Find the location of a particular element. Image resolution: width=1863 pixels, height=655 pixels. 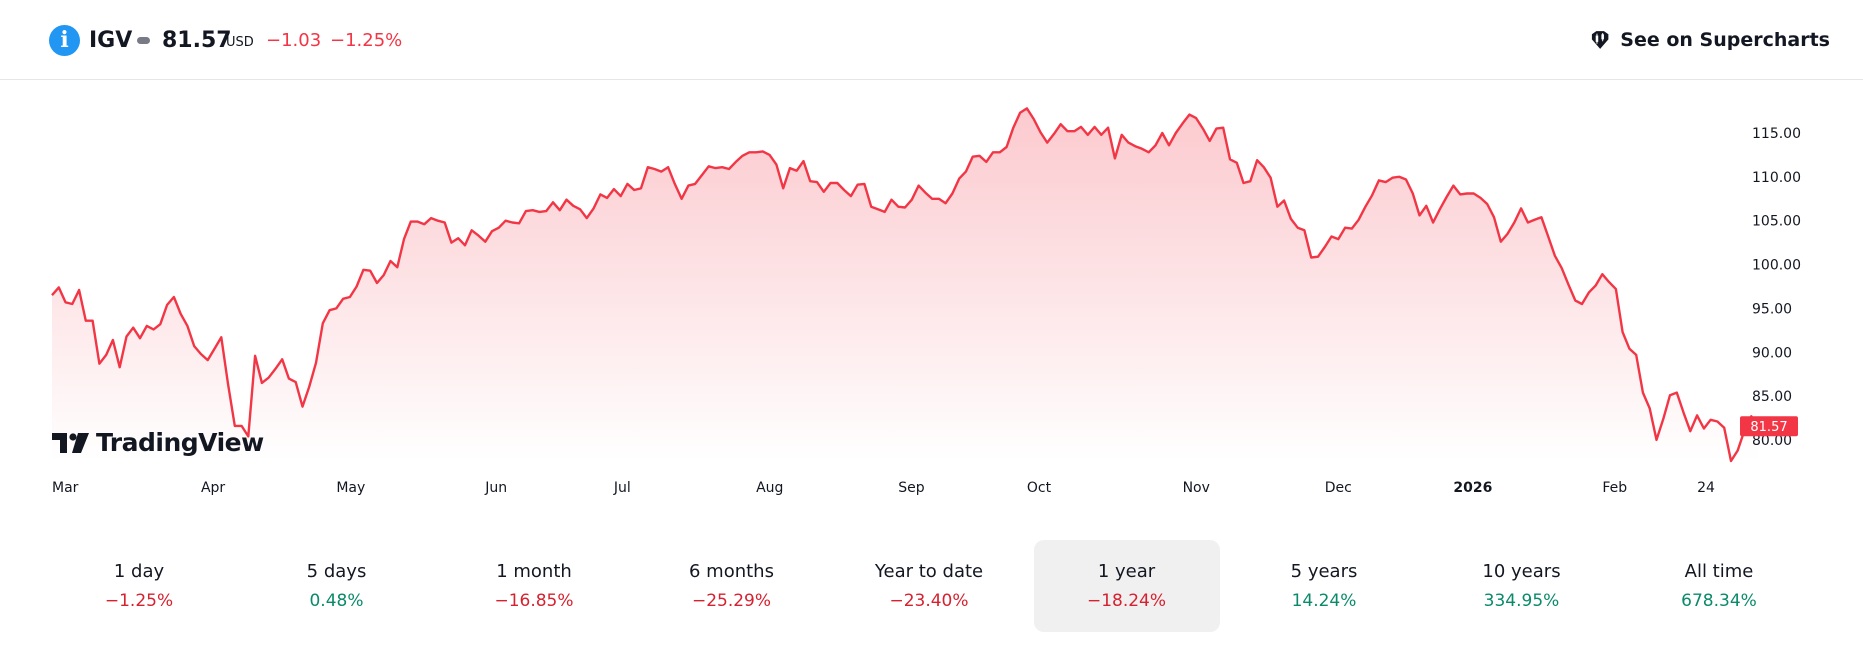

period-label: 6 months is located at coordinates (731, 571).